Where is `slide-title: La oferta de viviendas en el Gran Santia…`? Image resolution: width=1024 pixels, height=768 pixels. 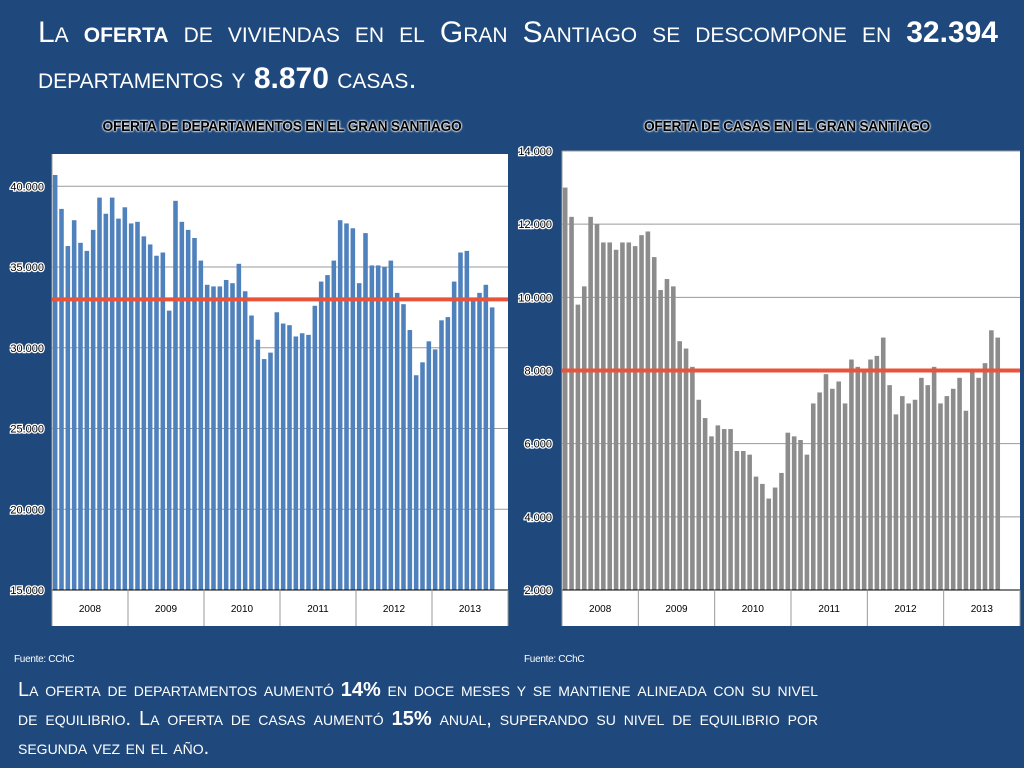
slide-title: La oferta de viviendas en el Gran Santia… is located at coordinates (518, 56).